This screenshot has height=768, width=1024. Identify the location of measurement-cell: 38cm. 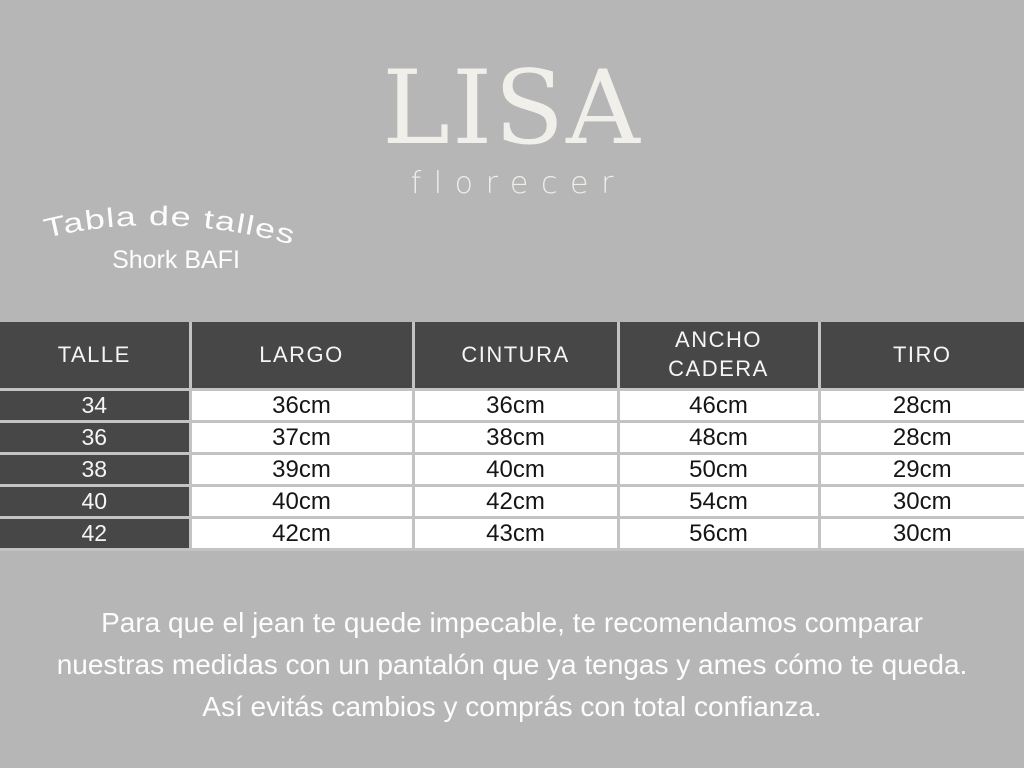
(515, 437).